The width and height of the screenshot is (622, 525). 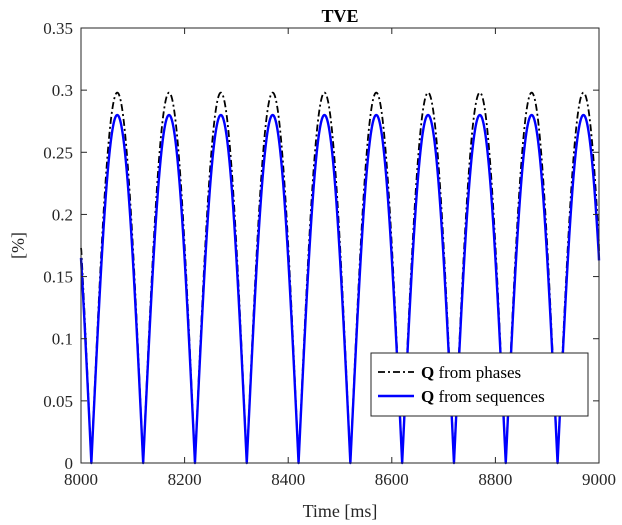 I want to click on y-tick-label: 0.05, so click(x=58, y=401).